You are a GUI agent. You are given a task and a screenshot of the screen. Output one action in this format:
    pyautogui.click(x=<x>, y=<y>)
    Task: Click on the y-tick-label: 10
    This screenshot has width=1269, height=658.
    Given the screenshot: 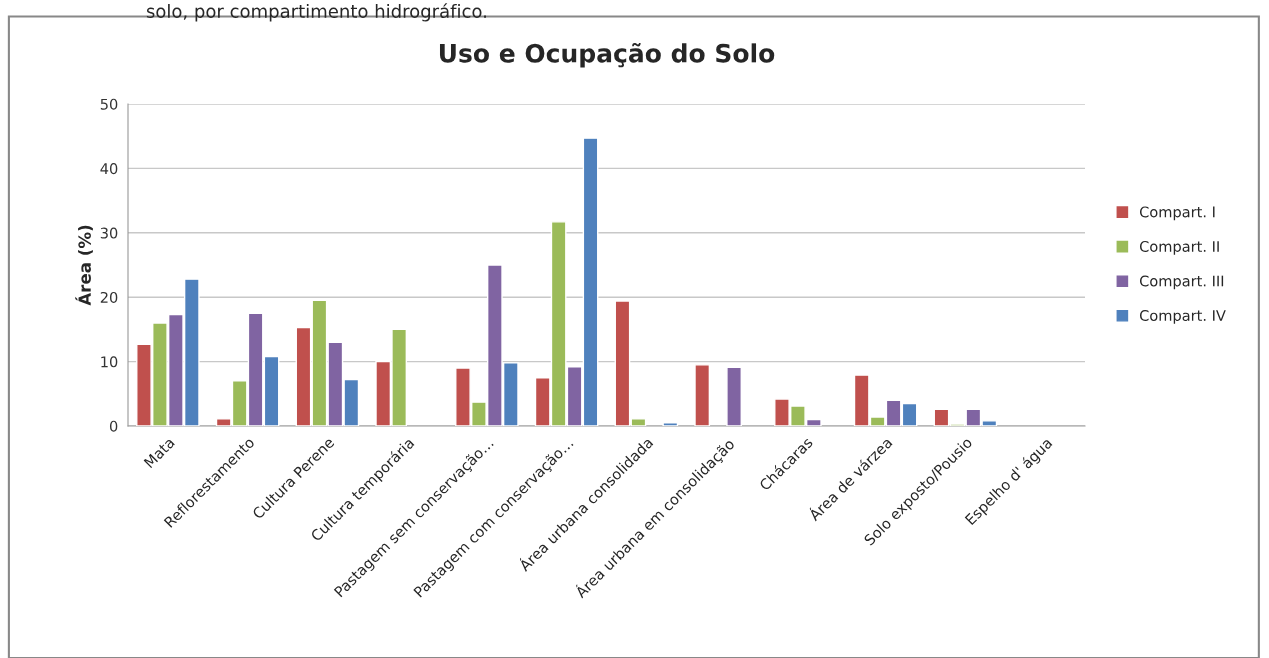 What is the action you would take?
    pyautogui.click(x=109, y=362)
    